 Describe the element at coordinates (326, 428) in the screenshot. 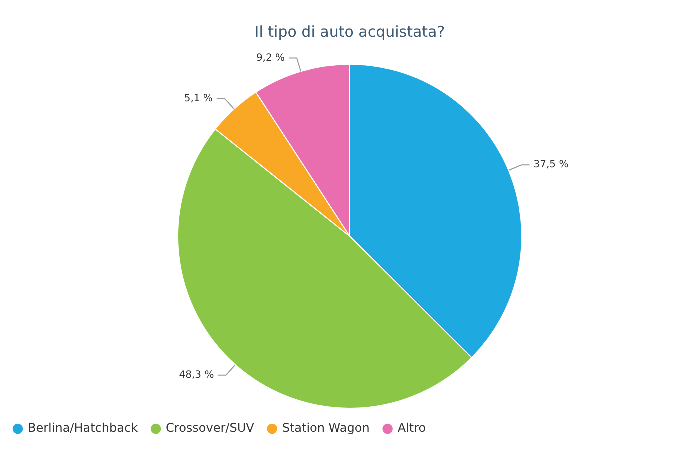

I see `legend-label: Station Wagon` at that location.